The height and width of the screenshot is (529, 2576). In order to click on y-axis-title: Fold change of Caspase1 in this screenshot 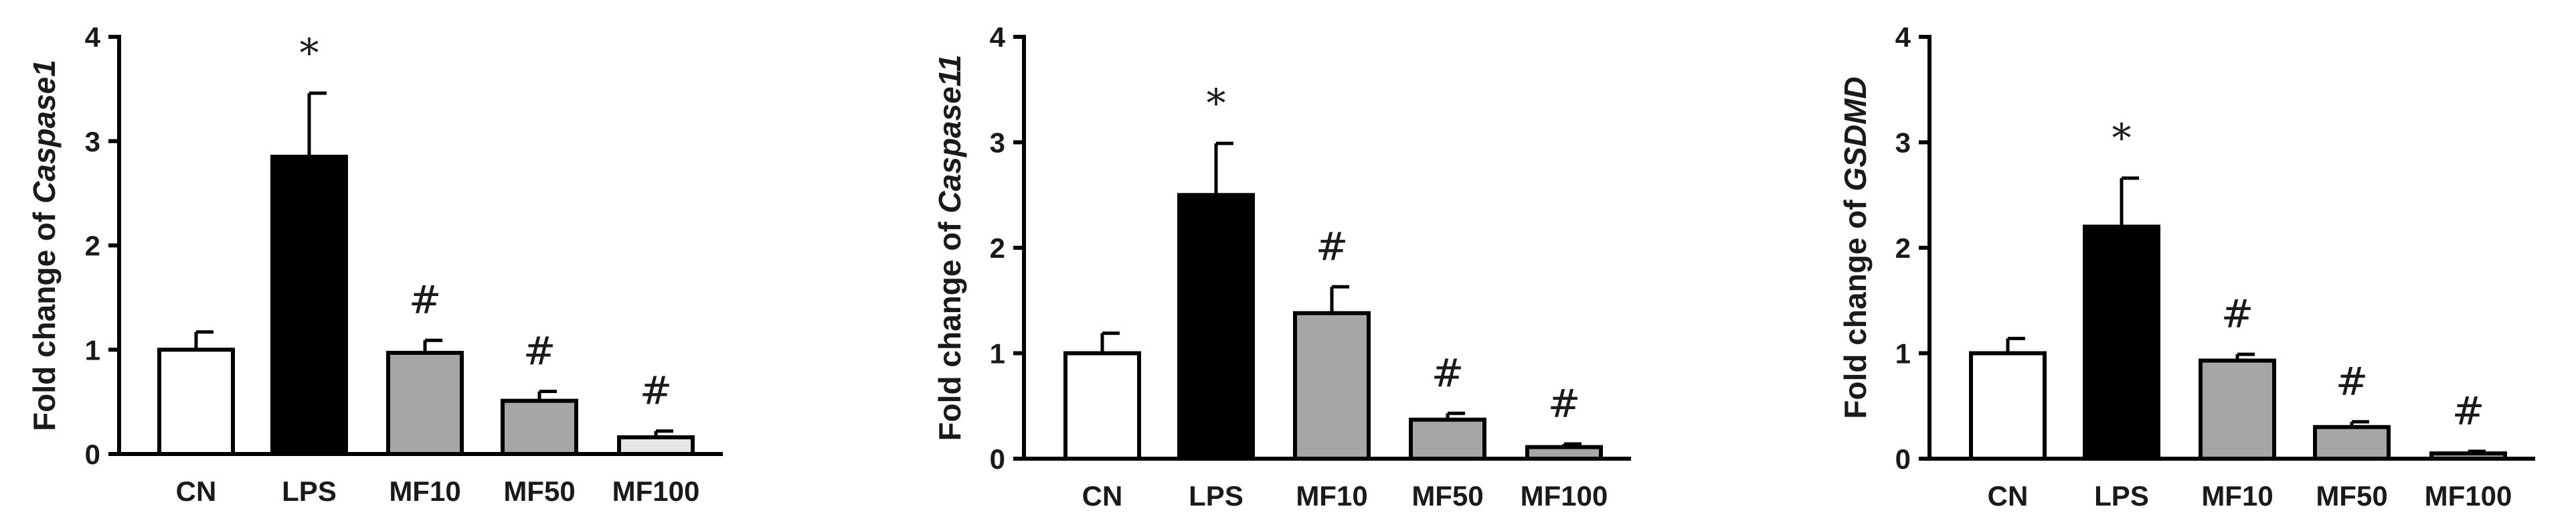, I will do `click(44, 245)`.